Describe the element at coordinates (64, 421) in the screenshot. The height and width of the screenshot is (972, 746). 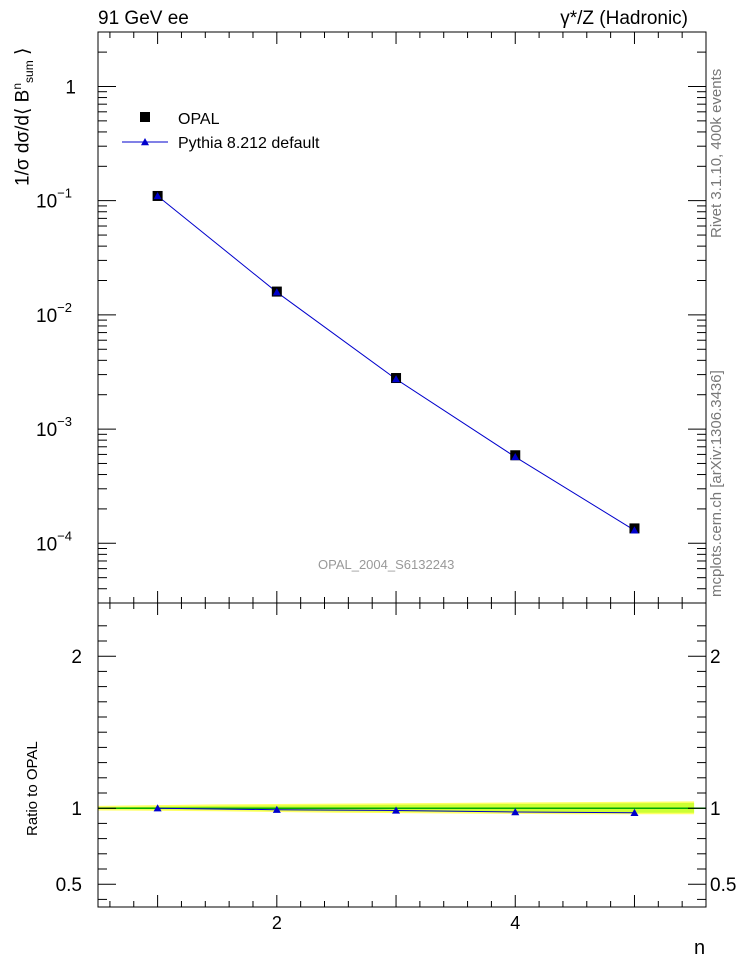
I see `main-y-tick-exponent: −3` at that location.